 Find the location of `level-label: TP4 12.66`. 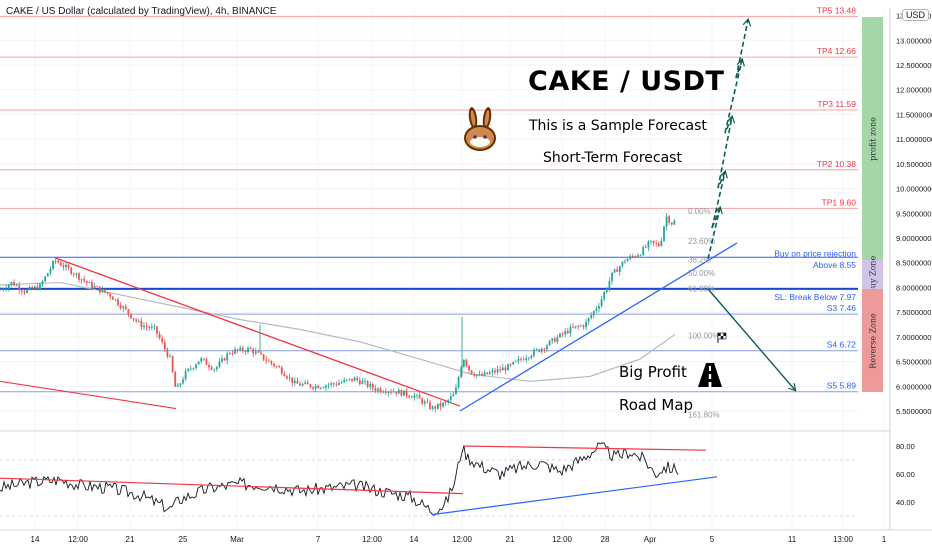

level-label: TP4 12.66 is located at coordinates (836, 51).